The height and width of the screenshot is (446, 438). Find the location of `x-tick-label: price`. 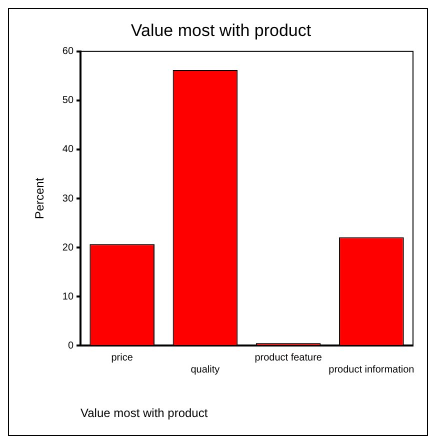

x-tick-label: price is located at coordinates (122, 358).